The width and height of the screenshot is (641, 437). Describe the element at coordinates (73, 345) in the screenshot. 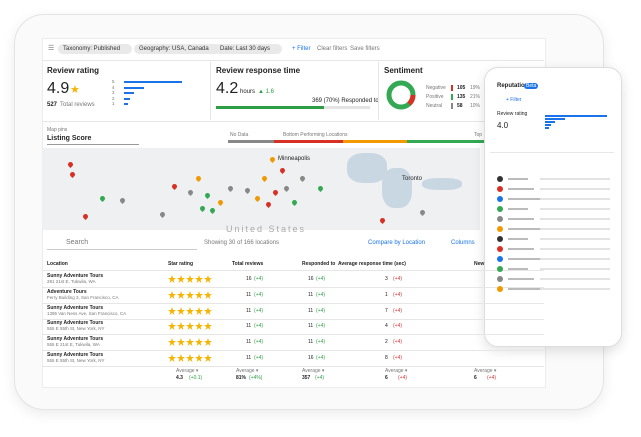

I see `location-address: 555 E 21st E, Tukwila, WA` at that location.